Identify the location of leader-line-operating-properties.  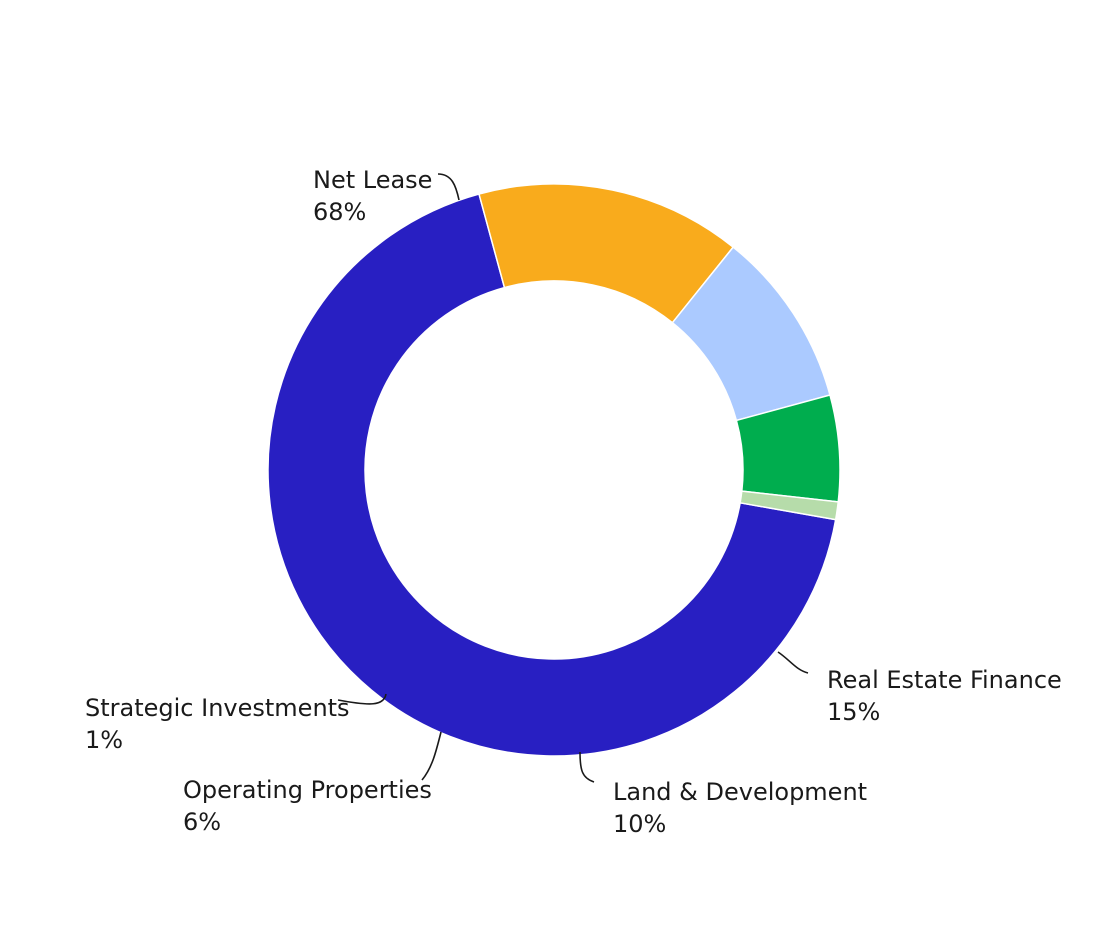
(431, 756).